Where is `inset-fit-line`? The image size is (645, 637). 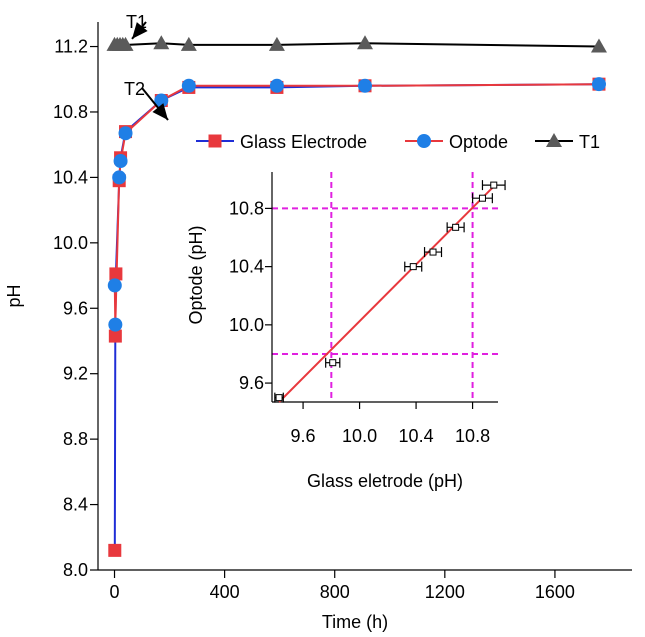
inset-fit-line is located at coordinates (388, 292).